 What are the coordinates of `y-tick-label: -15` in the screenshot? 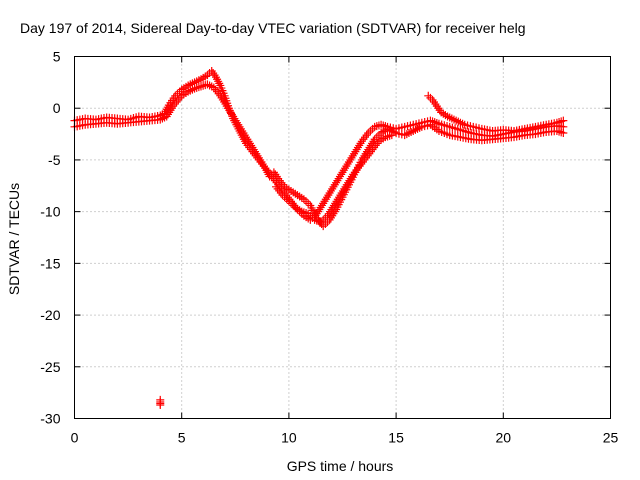 It's located at (50, 263).